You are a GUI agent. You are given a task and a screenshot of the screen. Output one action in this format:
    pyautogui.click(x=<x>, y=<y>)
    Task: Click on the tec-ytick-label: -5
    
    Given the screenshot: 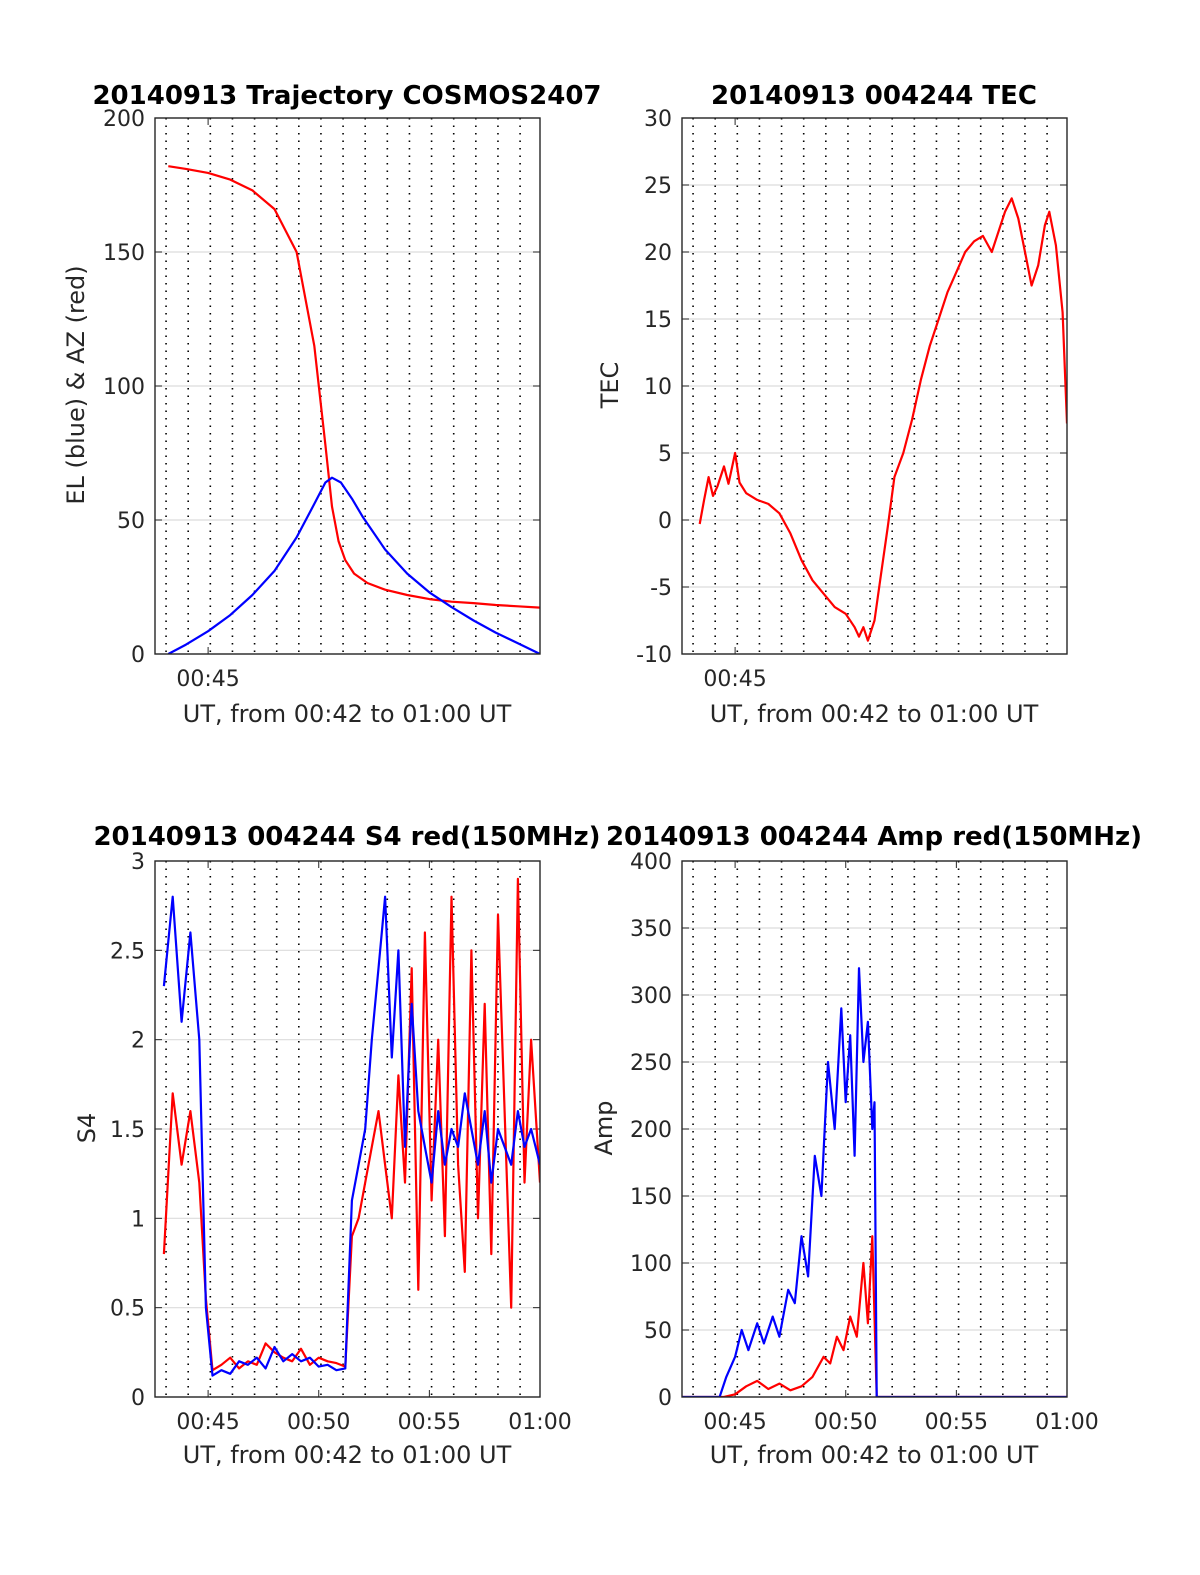 What is the action you would take?
    pyautogui.click(x=661, y=588)
    